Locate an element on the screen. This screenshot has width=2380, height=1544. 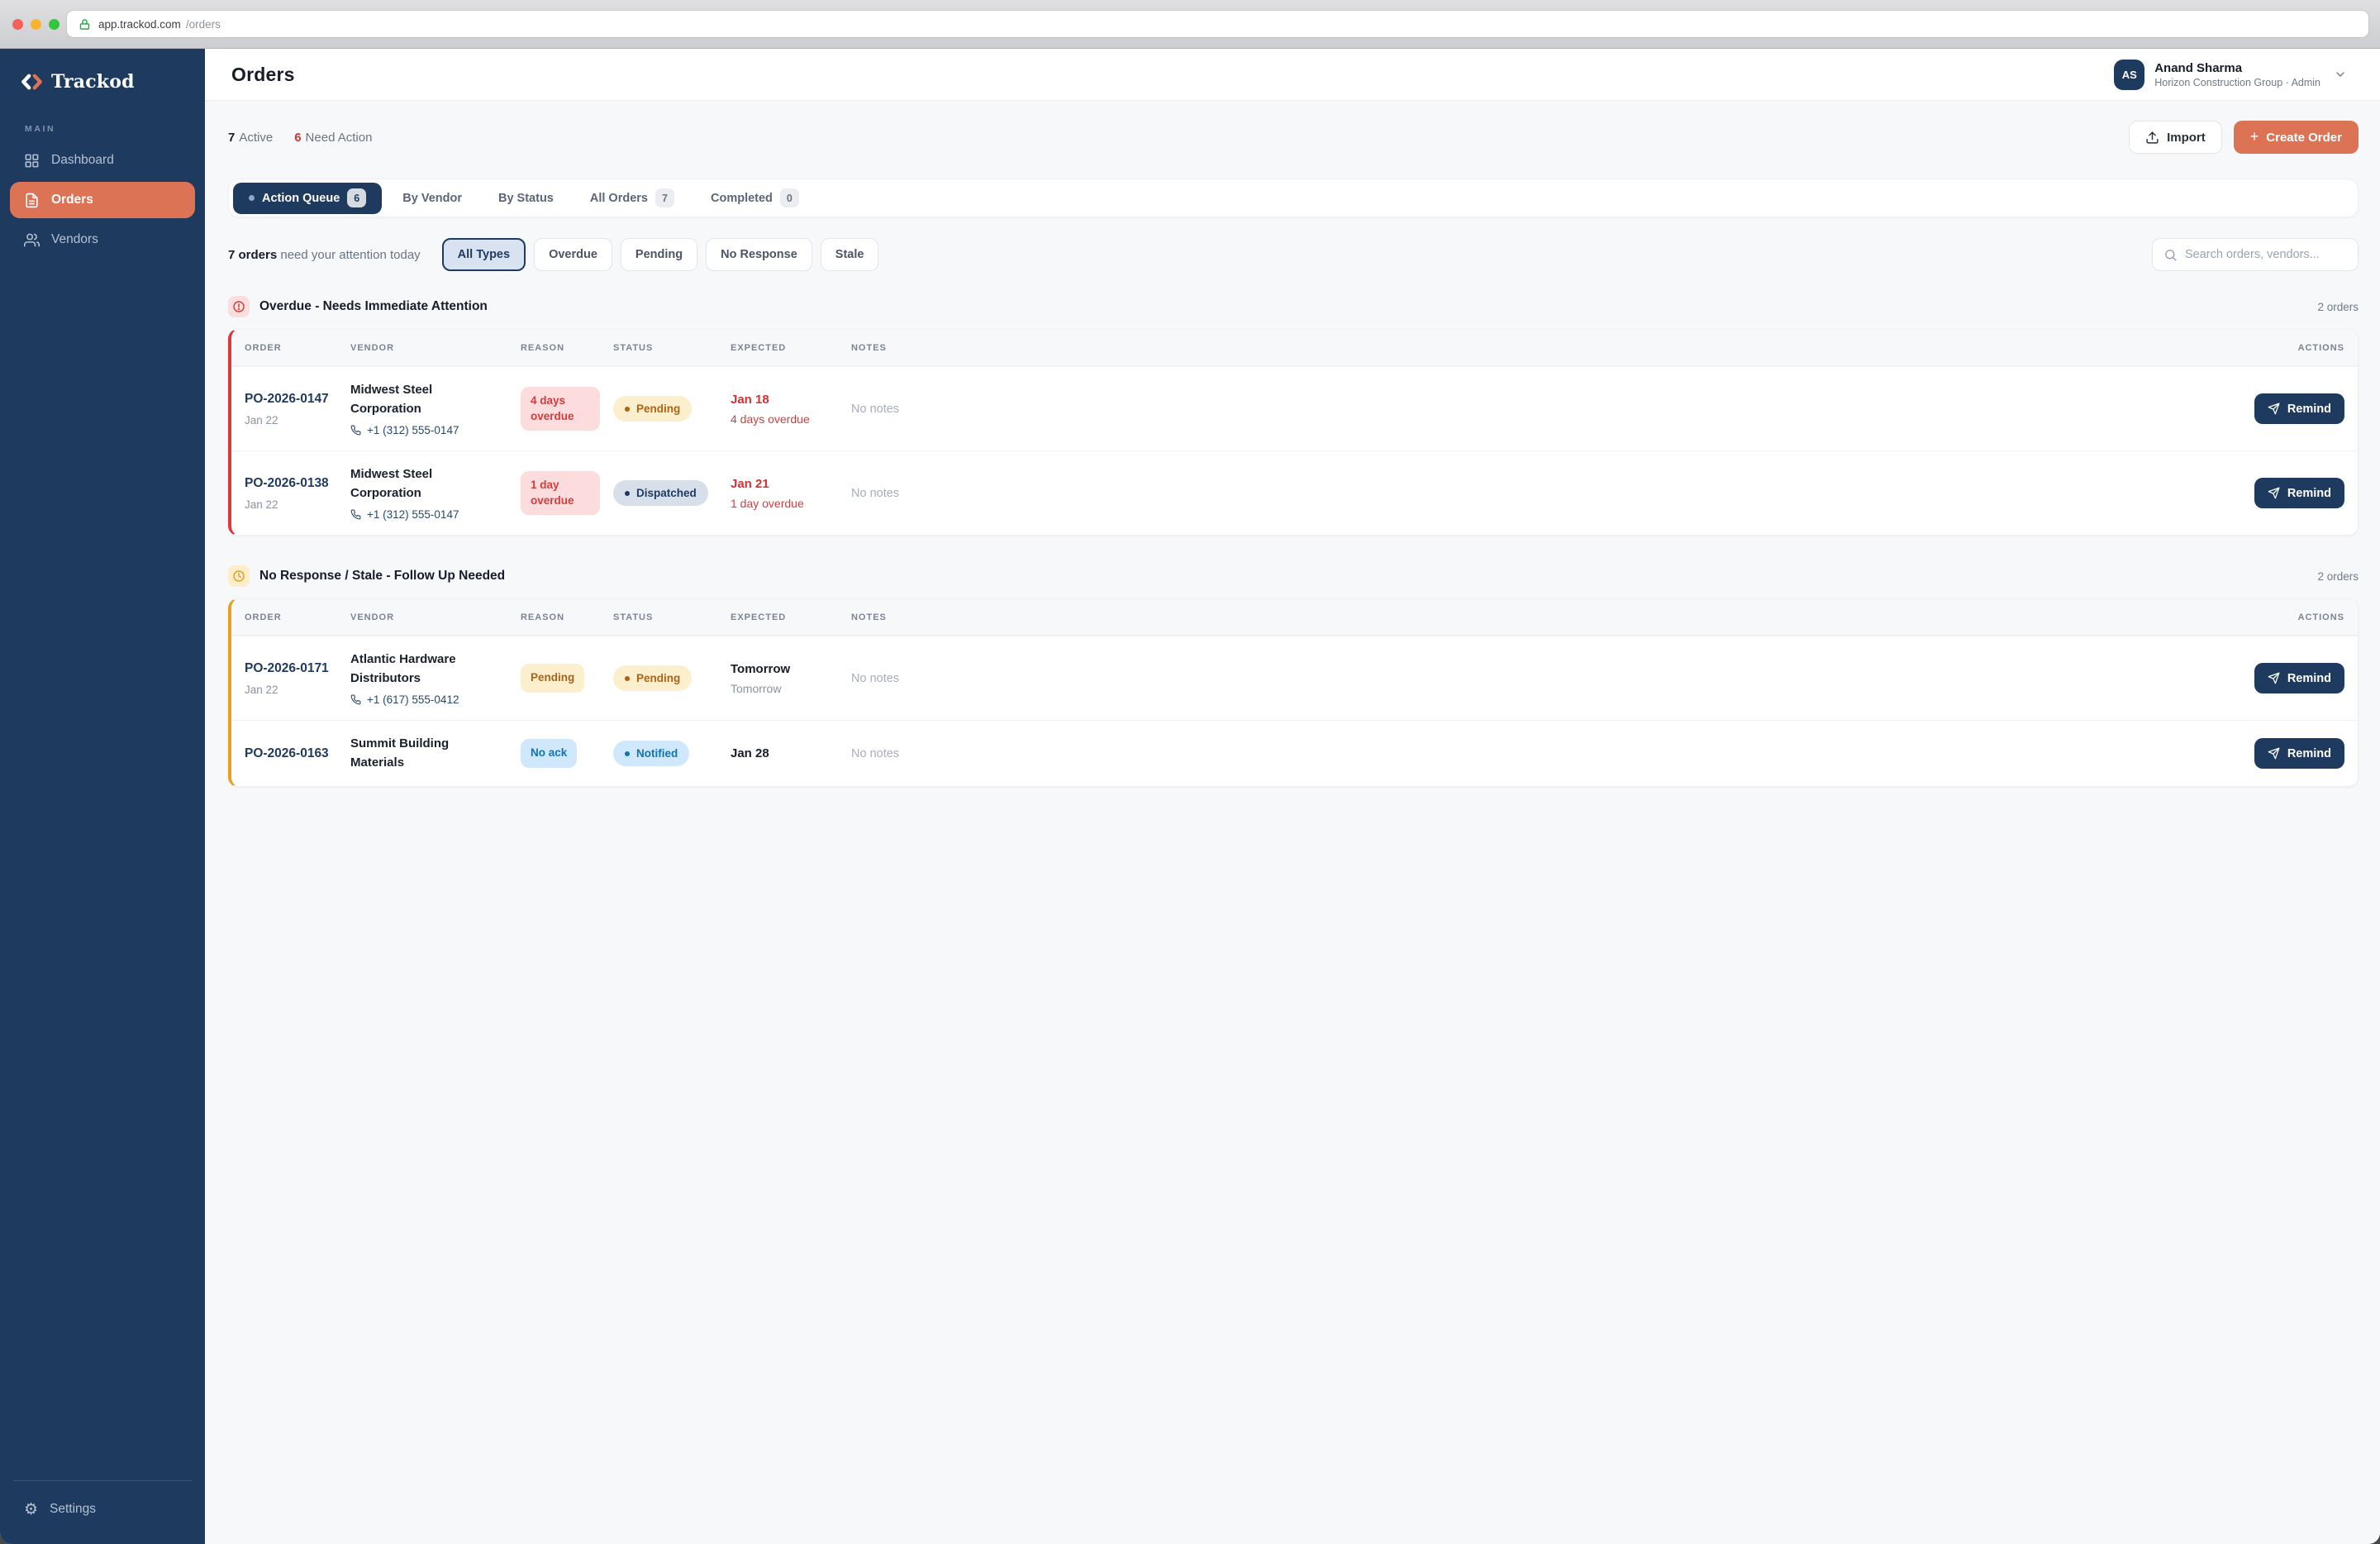
zoom-window-button is located at coordinates (54, 24).